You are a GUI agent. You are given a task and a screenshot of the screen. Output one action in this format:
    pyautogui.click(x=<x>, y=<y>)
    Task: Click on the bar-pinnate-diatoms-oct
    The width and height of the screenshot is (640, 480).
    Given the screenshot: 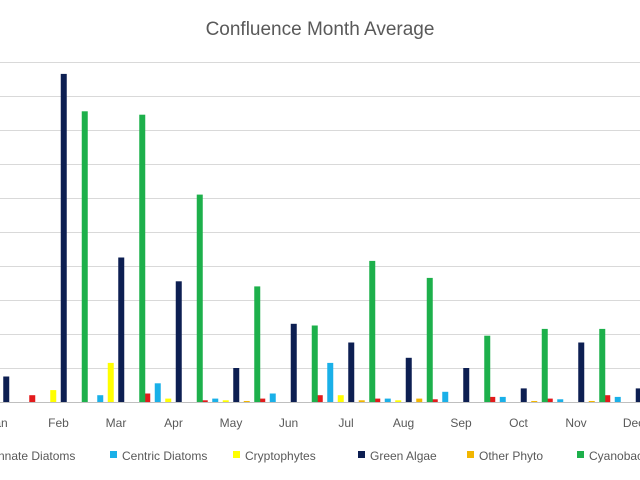 What is the action you would take?
    pyautogui.click(x=492, y=399)
    